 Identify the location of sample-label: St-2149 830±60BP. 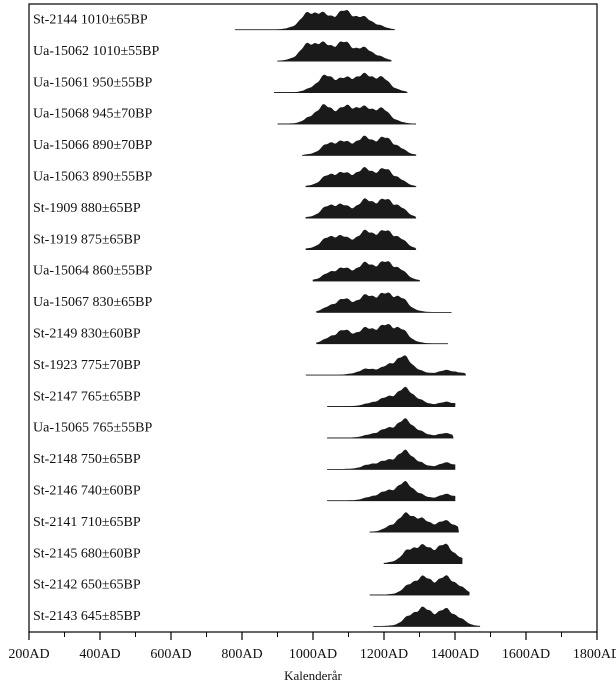
(87, 333).